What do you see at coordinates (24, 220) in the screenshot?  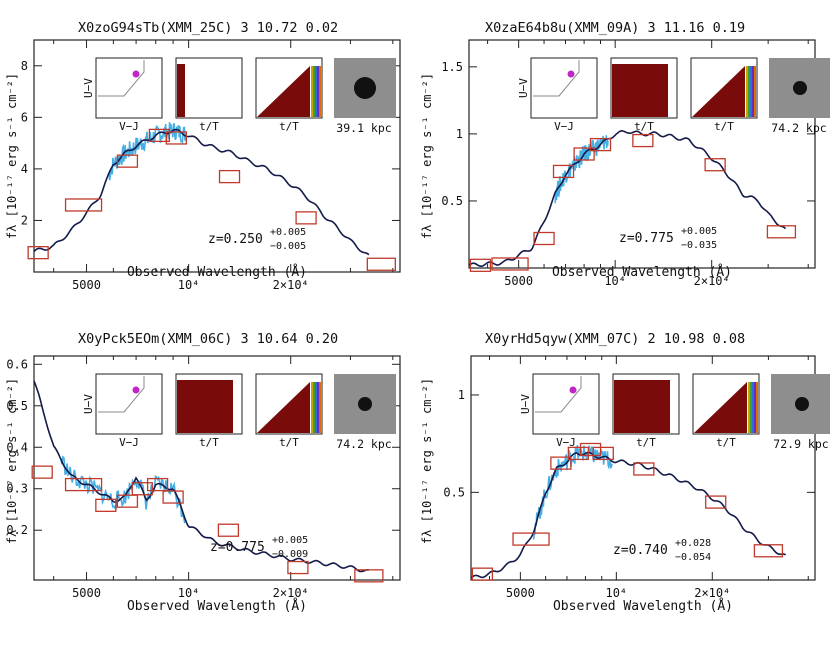 I see `y-tick-label: 2` at bounding box center [24, 220].